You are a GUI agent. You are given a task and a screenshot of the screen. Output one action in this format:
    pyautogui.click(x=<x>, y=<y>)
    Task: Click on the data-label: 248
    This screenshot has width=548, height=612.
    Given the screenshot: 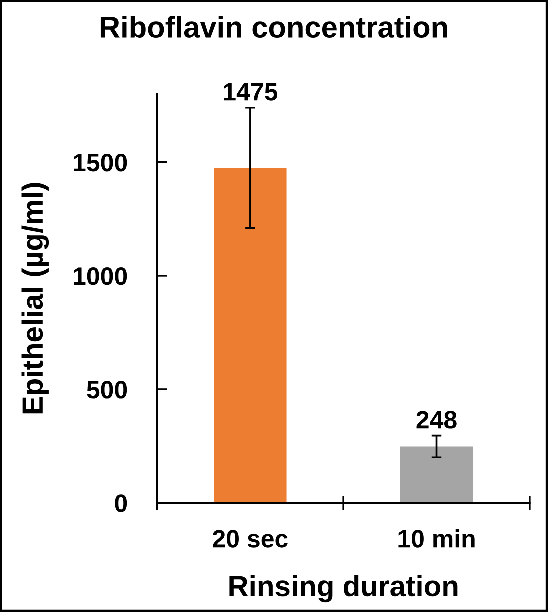 What is the action you would take?
    pyautogui.click(x=436, y=420)
    